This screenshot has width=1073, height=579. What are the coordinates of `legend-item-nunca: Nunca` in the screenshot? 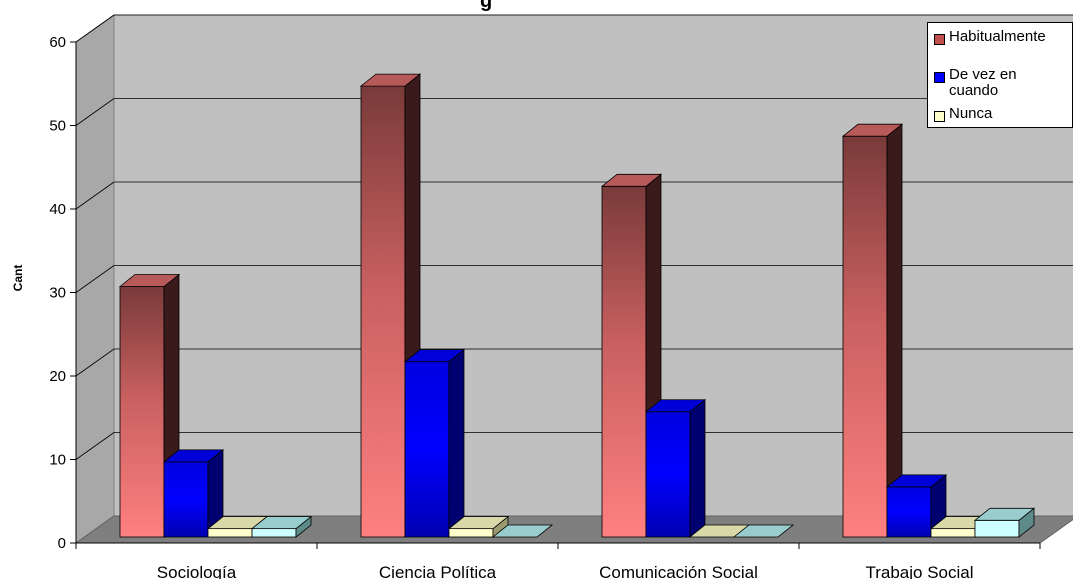 It's located at (996, 114).